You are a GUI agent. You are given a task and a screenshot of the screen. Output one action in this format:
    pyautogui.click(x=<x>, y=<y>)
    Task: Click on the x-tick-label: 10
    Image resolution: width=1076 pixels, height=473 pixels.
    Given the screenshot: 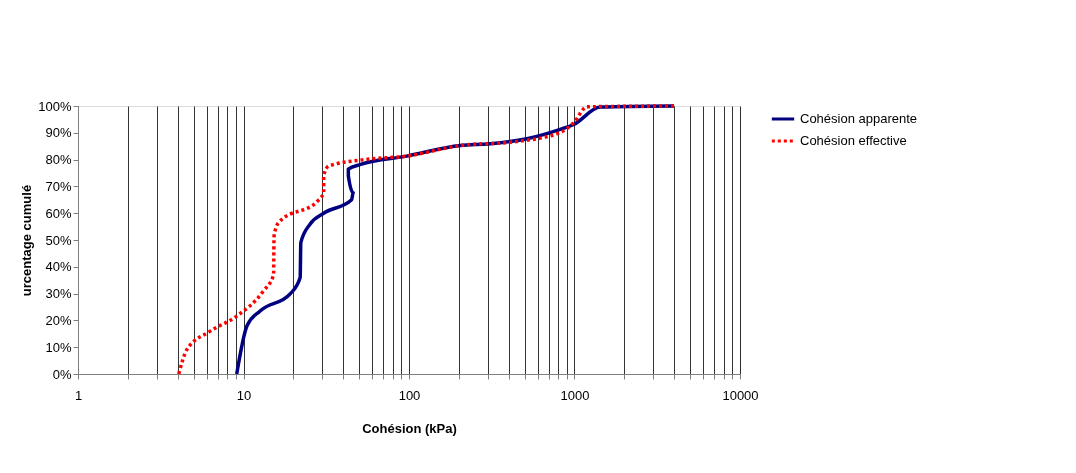 What is the action you would take?
    pyautogui.click(x=244, y=395)
    